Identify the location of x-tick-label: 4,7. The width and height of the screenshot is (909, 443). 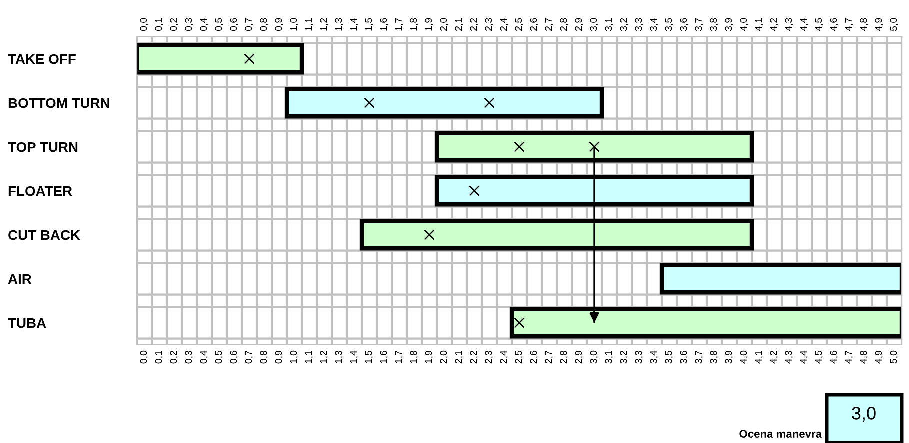
(849, 357).